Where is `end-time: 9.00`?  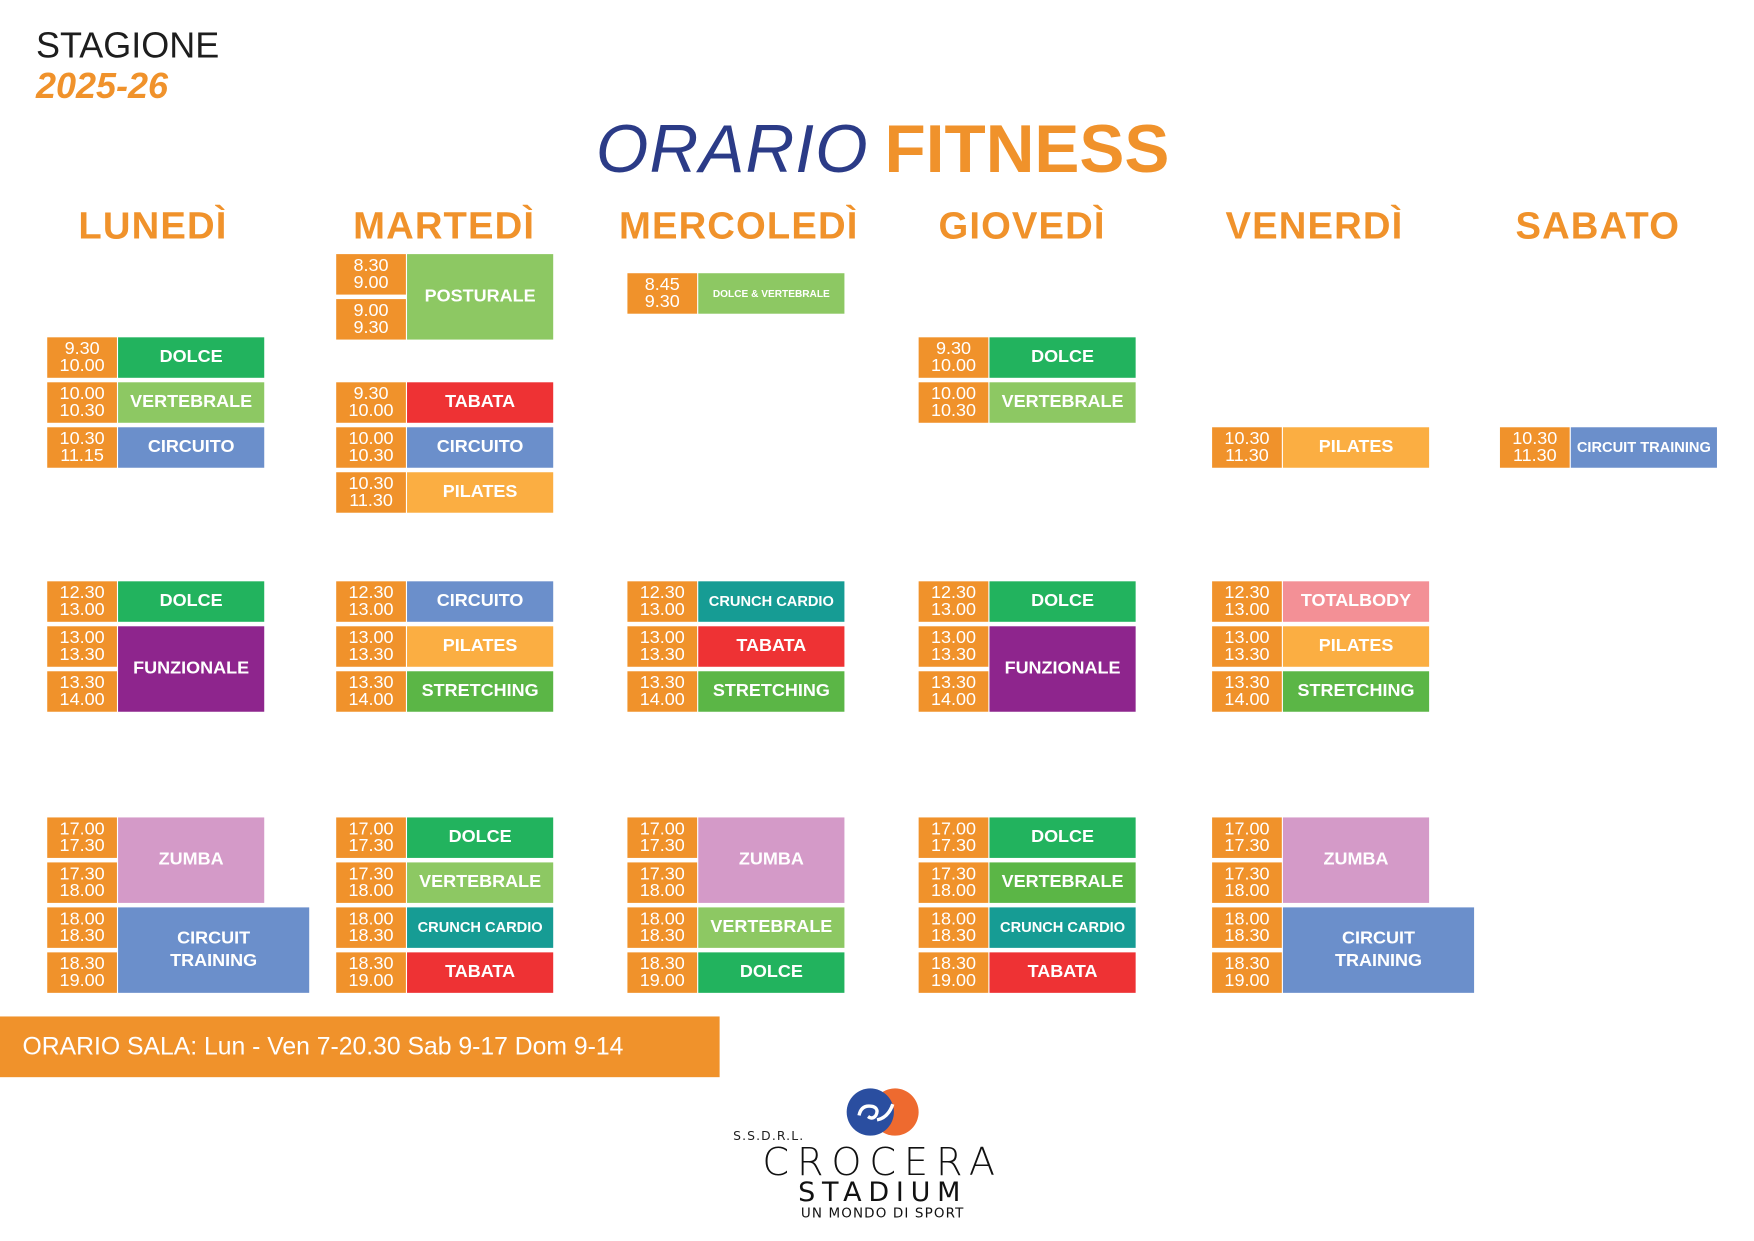
end-time: 9.00 is located at coordinates (371, 283).